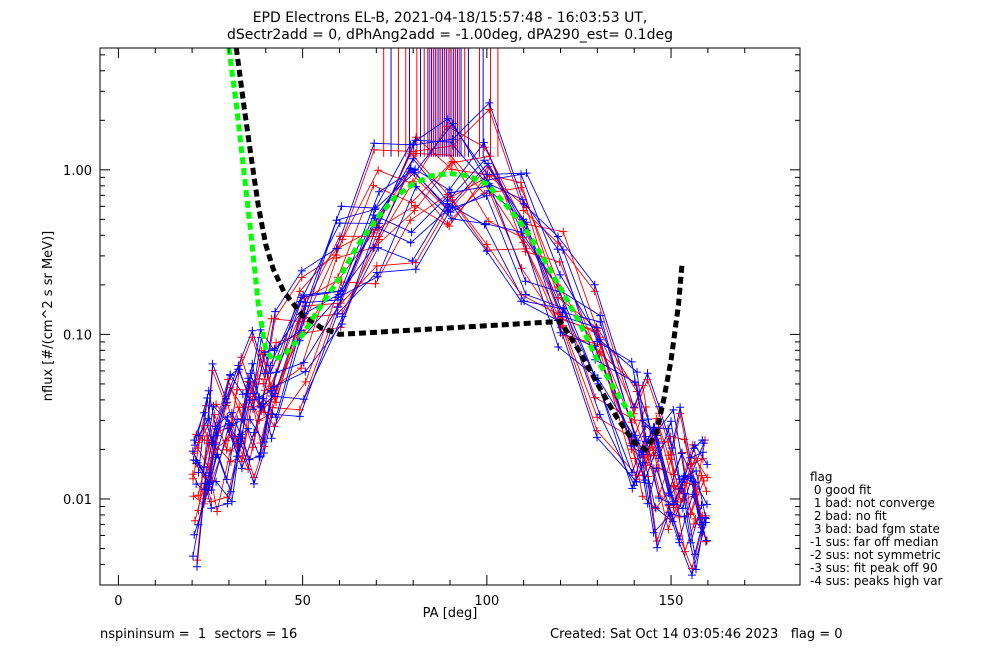 This screenshot has width=1000, height=650. Describe the element at coordinates (671, 601) in the screenshot. I see `x-tick-label: 150` at that location.